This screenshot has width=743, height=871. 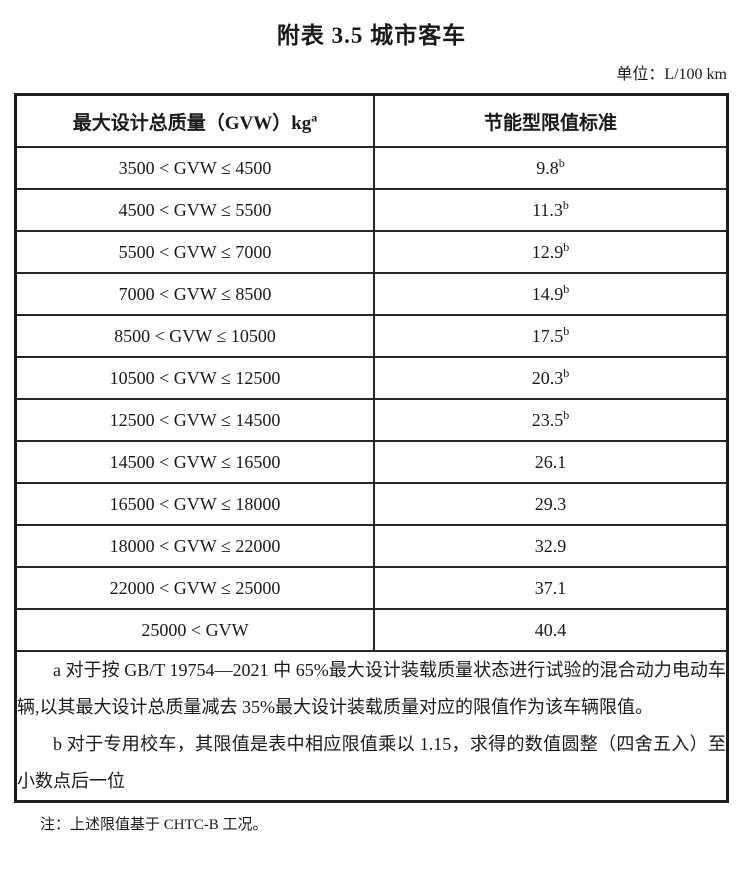 I want to click on table-header-row: 最大设计总质量（GVW）kga 节能型限值标准, so click(x=371, y=120).